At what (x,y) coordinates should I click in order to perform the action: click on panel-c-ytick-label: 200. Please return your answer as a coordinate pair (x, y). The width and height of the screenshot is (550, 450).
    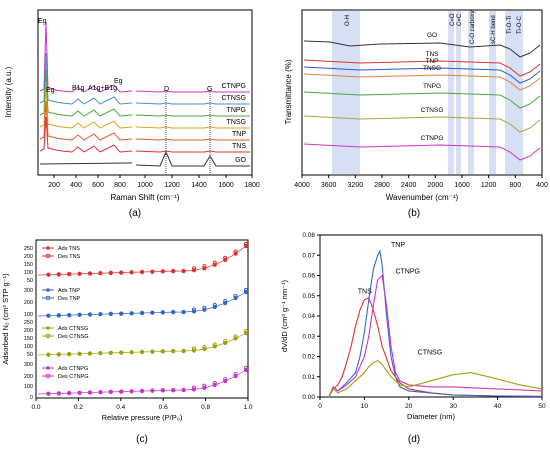
    Looking at the image, I should click on (28, 303).